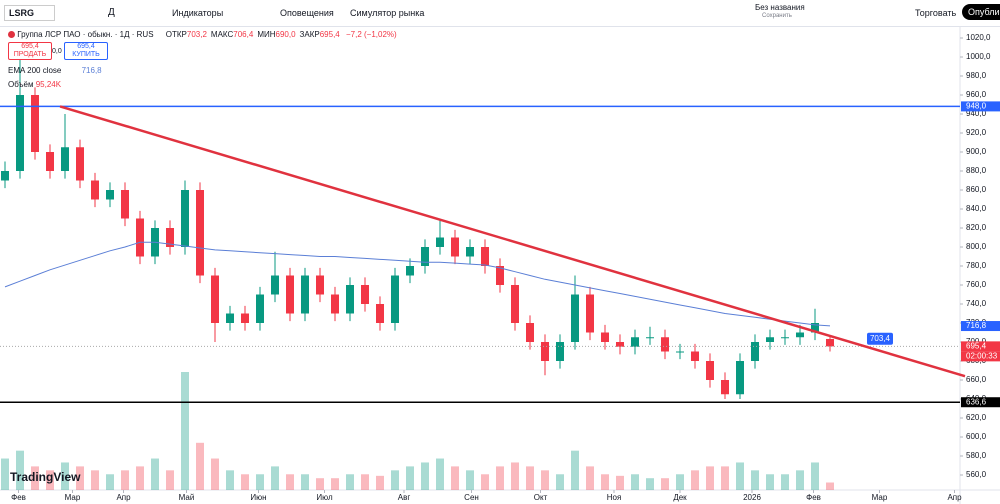  What do you see at coordinates (976, 455) in the screenshot?
I see `y-tick-label: 580,0` at bounding box center [976, 455].